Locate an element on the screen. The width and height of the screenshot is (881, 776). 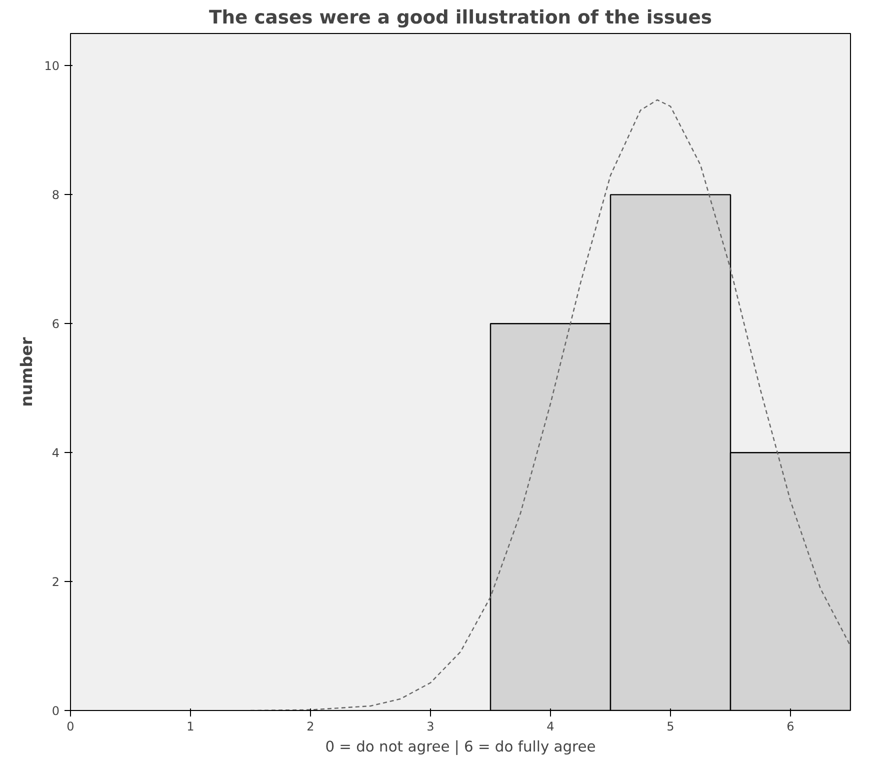
x-tick-label: 3 is located at coordinates (430, 727).